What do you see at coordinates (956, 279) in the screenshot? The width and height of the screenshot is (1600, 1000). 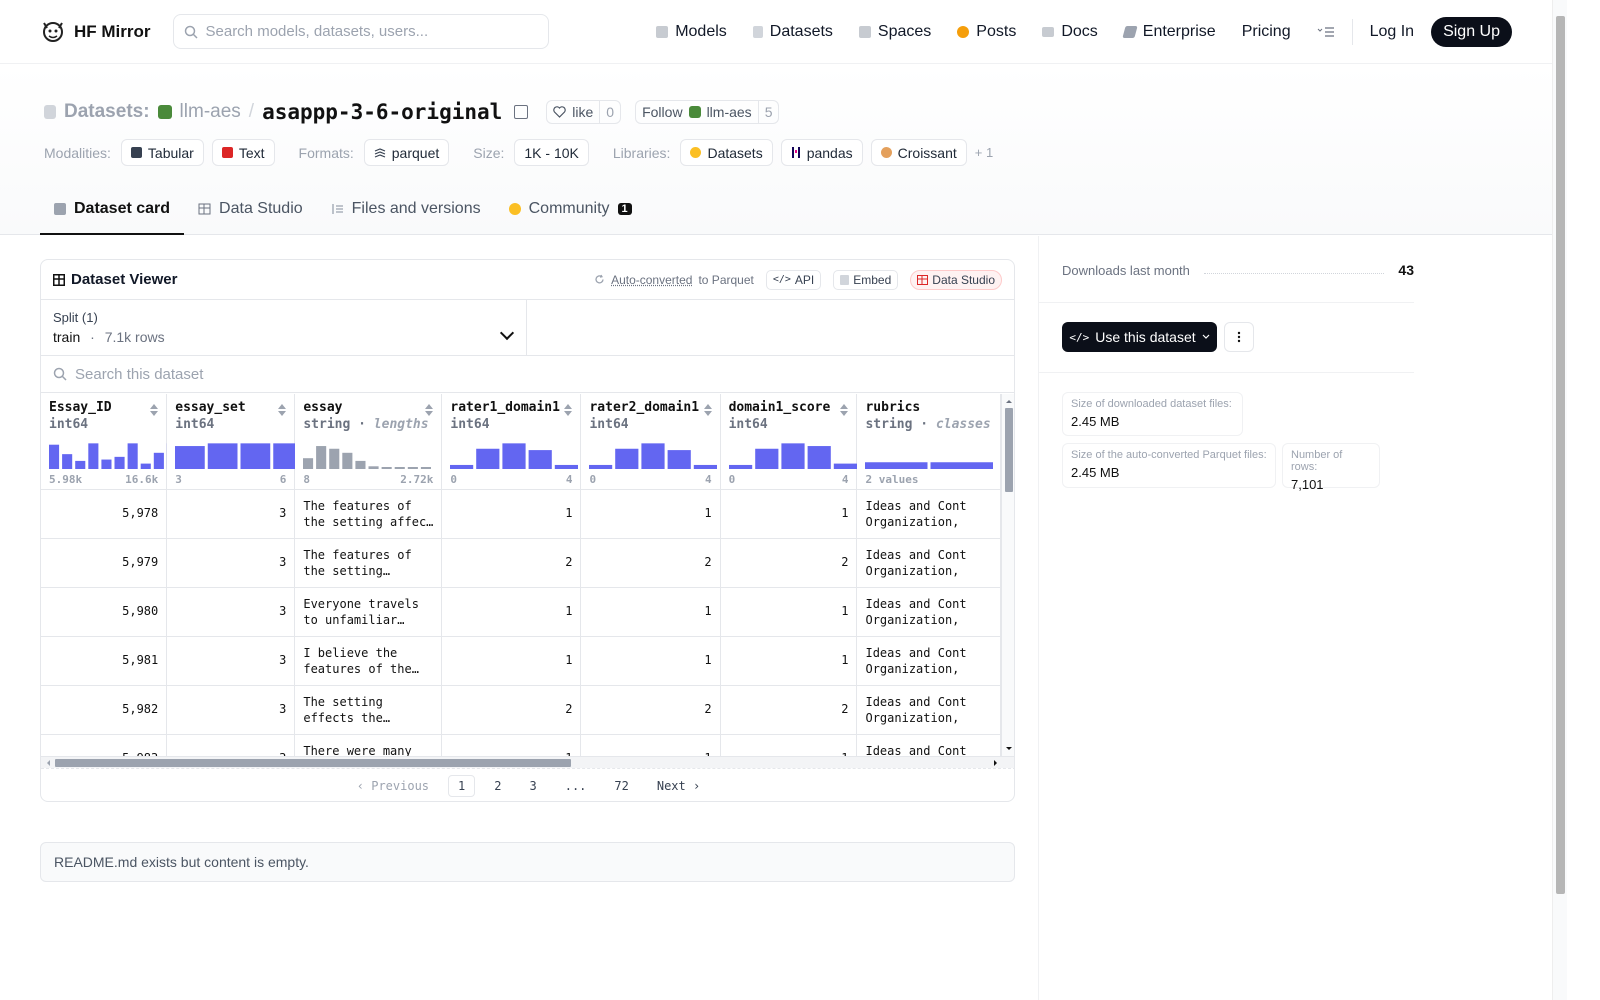 I see `data-studio-button: Data Studio` at bounding box center [956, 279].